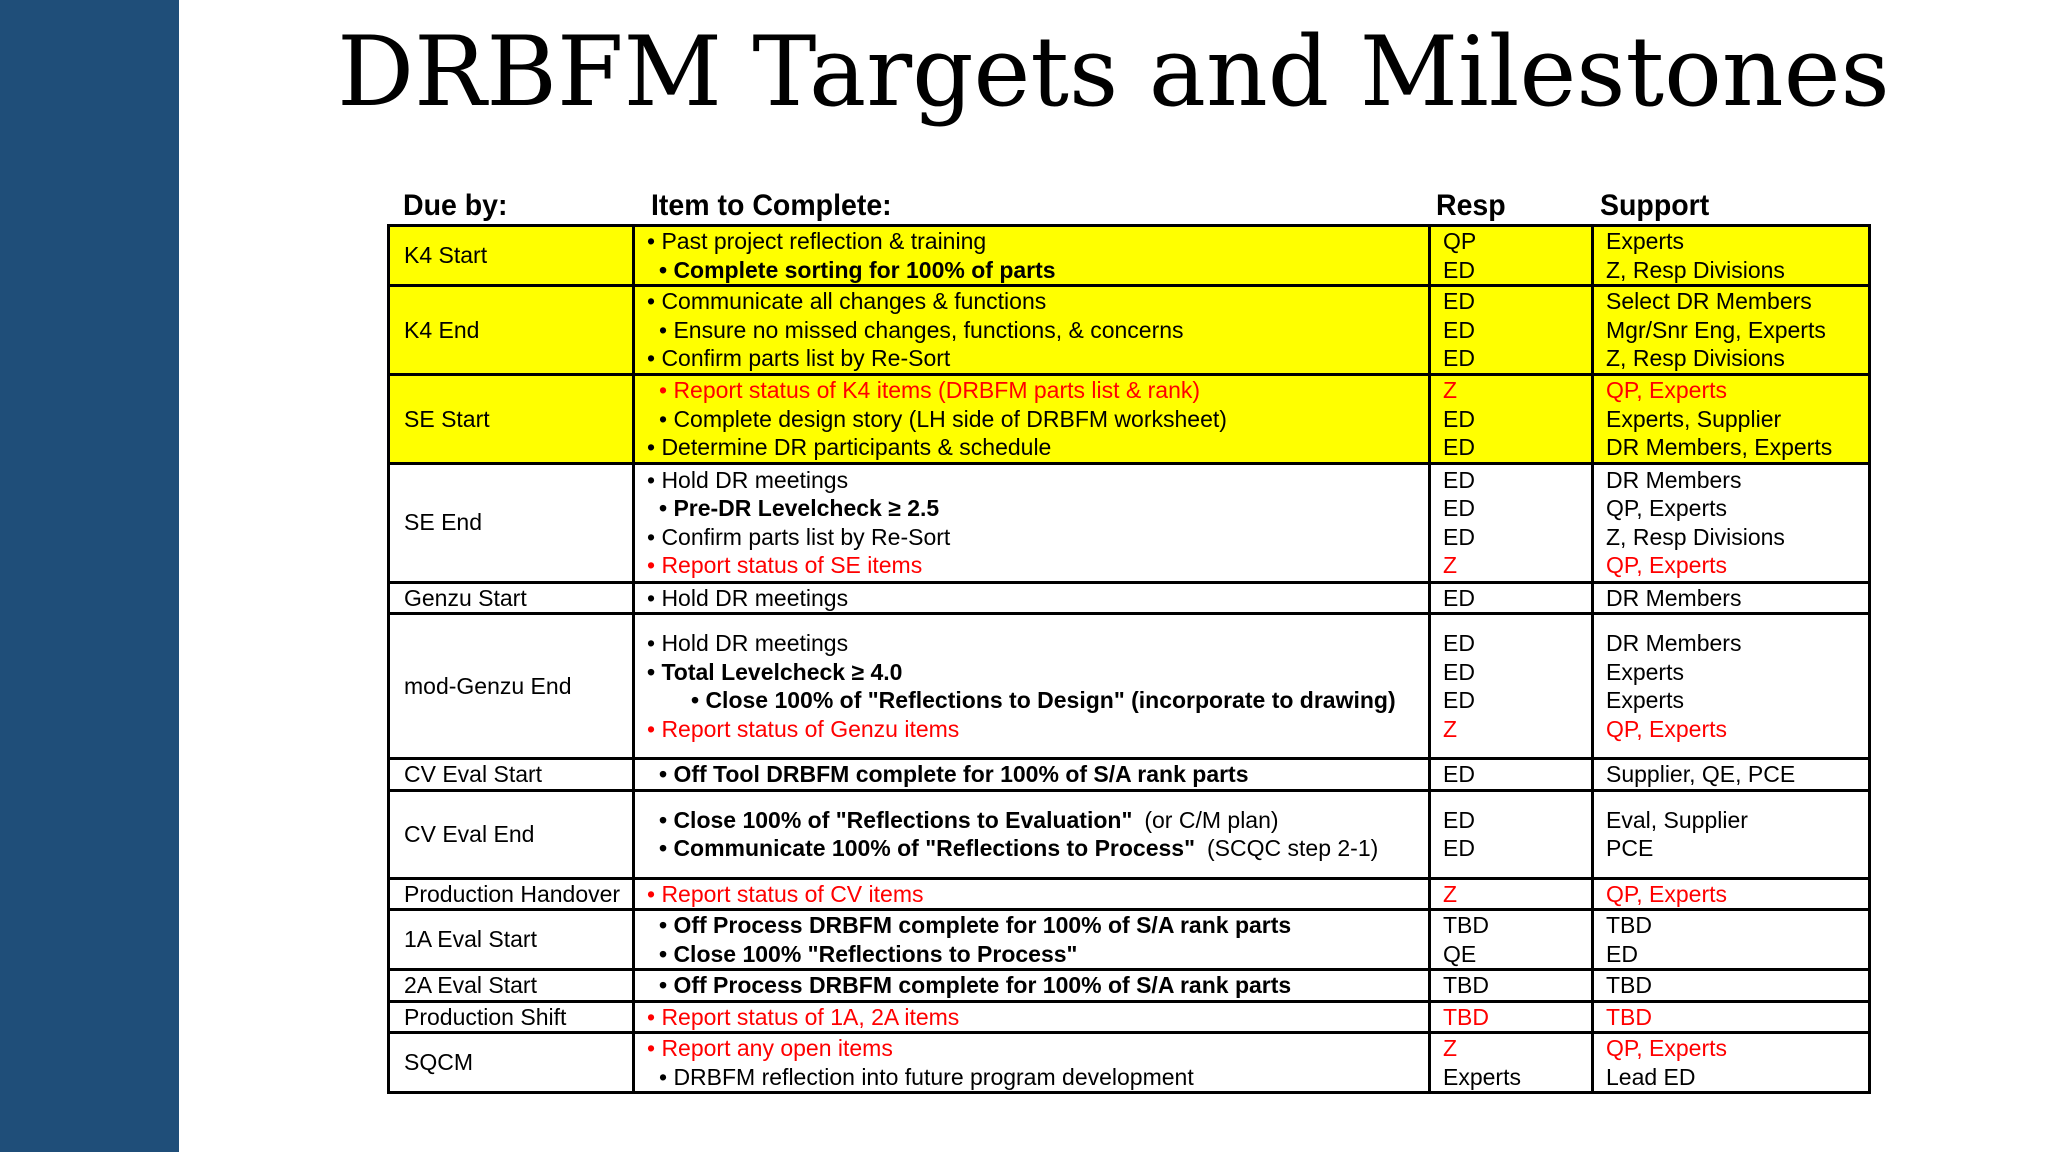  Describe the element at coordinates (1622, 953) in the screenshot. I see `support-text: ED` at that location.